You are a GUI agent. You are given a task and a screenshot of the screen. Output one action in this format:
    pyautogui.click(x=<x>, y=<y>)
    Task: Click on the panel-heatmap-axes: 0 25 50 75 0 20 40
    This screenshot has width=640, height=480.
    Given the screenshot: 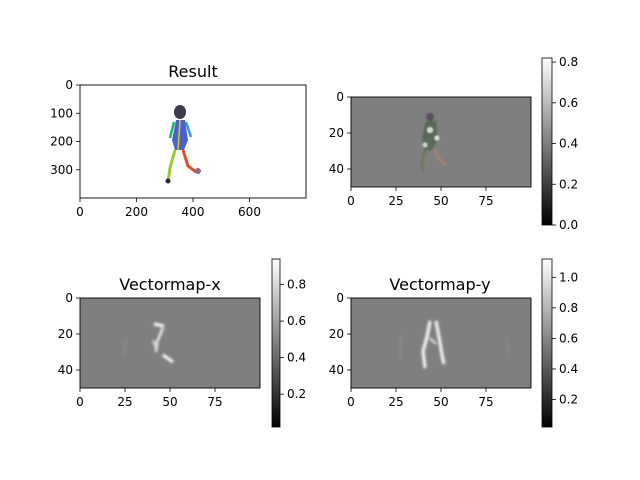 What is the action you would take?
    pyautogui.click(x=411, y=149)
    